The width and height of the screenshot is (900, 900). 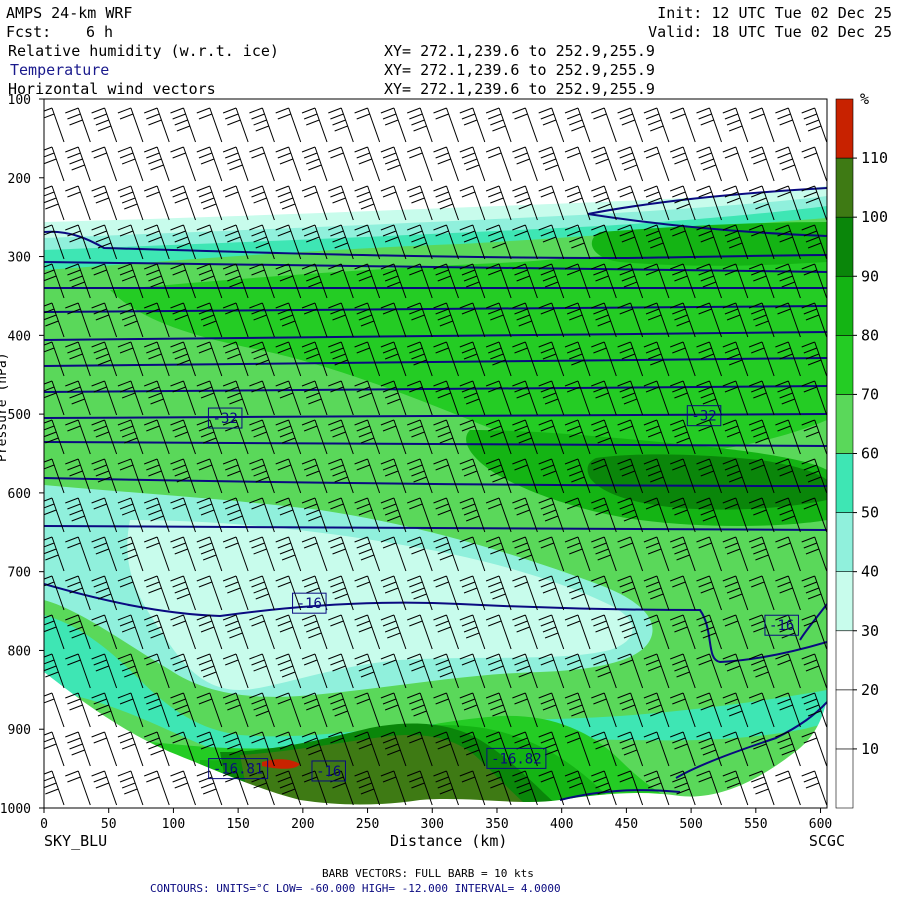 I want to click on field-wind-xy: XY= 272.1,239.6 to 252.9,255.9, so click(x=519, y=89).